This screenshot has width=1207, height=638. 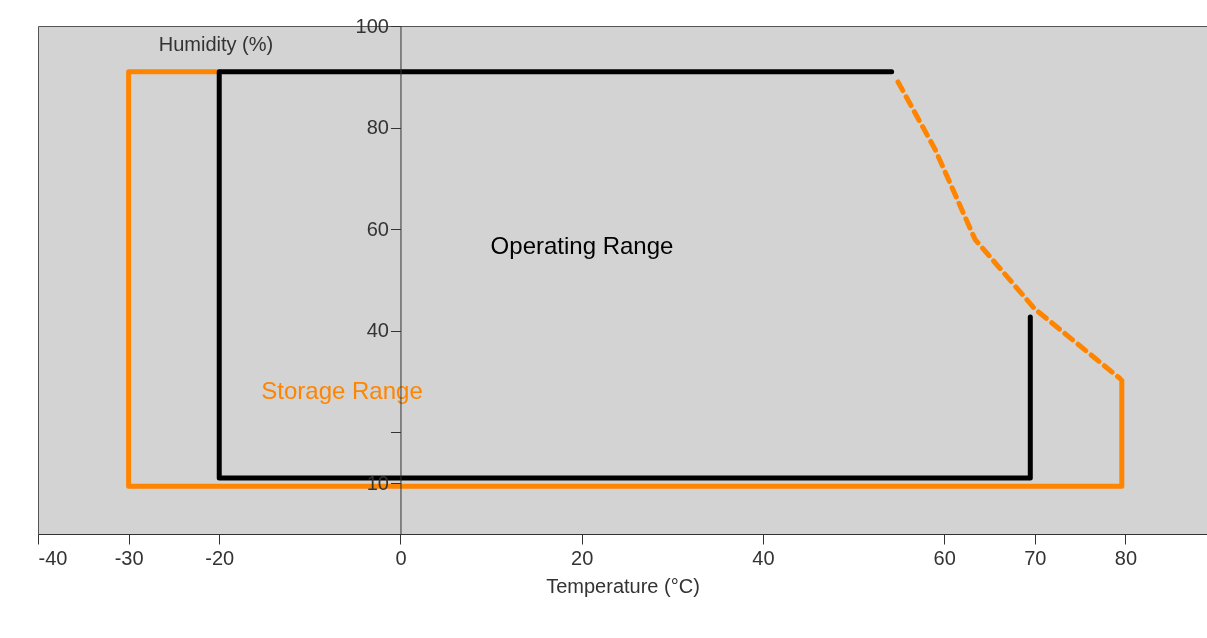 I want to click on x-tick-label: 70, so click(x=1035, y=557).